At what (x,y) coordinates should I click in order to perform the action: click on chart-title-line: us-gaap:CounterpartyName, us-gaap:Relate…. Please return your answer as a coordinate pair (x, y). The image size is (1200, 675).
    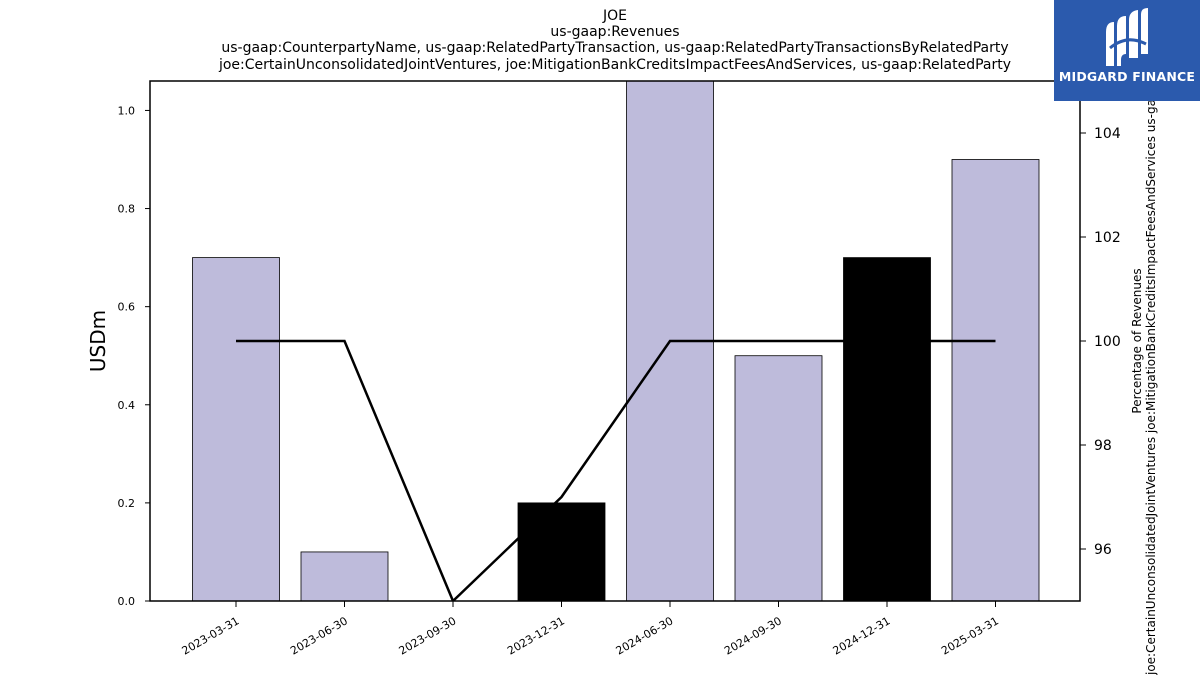
    Looking at the image, I should click on (614, 48).